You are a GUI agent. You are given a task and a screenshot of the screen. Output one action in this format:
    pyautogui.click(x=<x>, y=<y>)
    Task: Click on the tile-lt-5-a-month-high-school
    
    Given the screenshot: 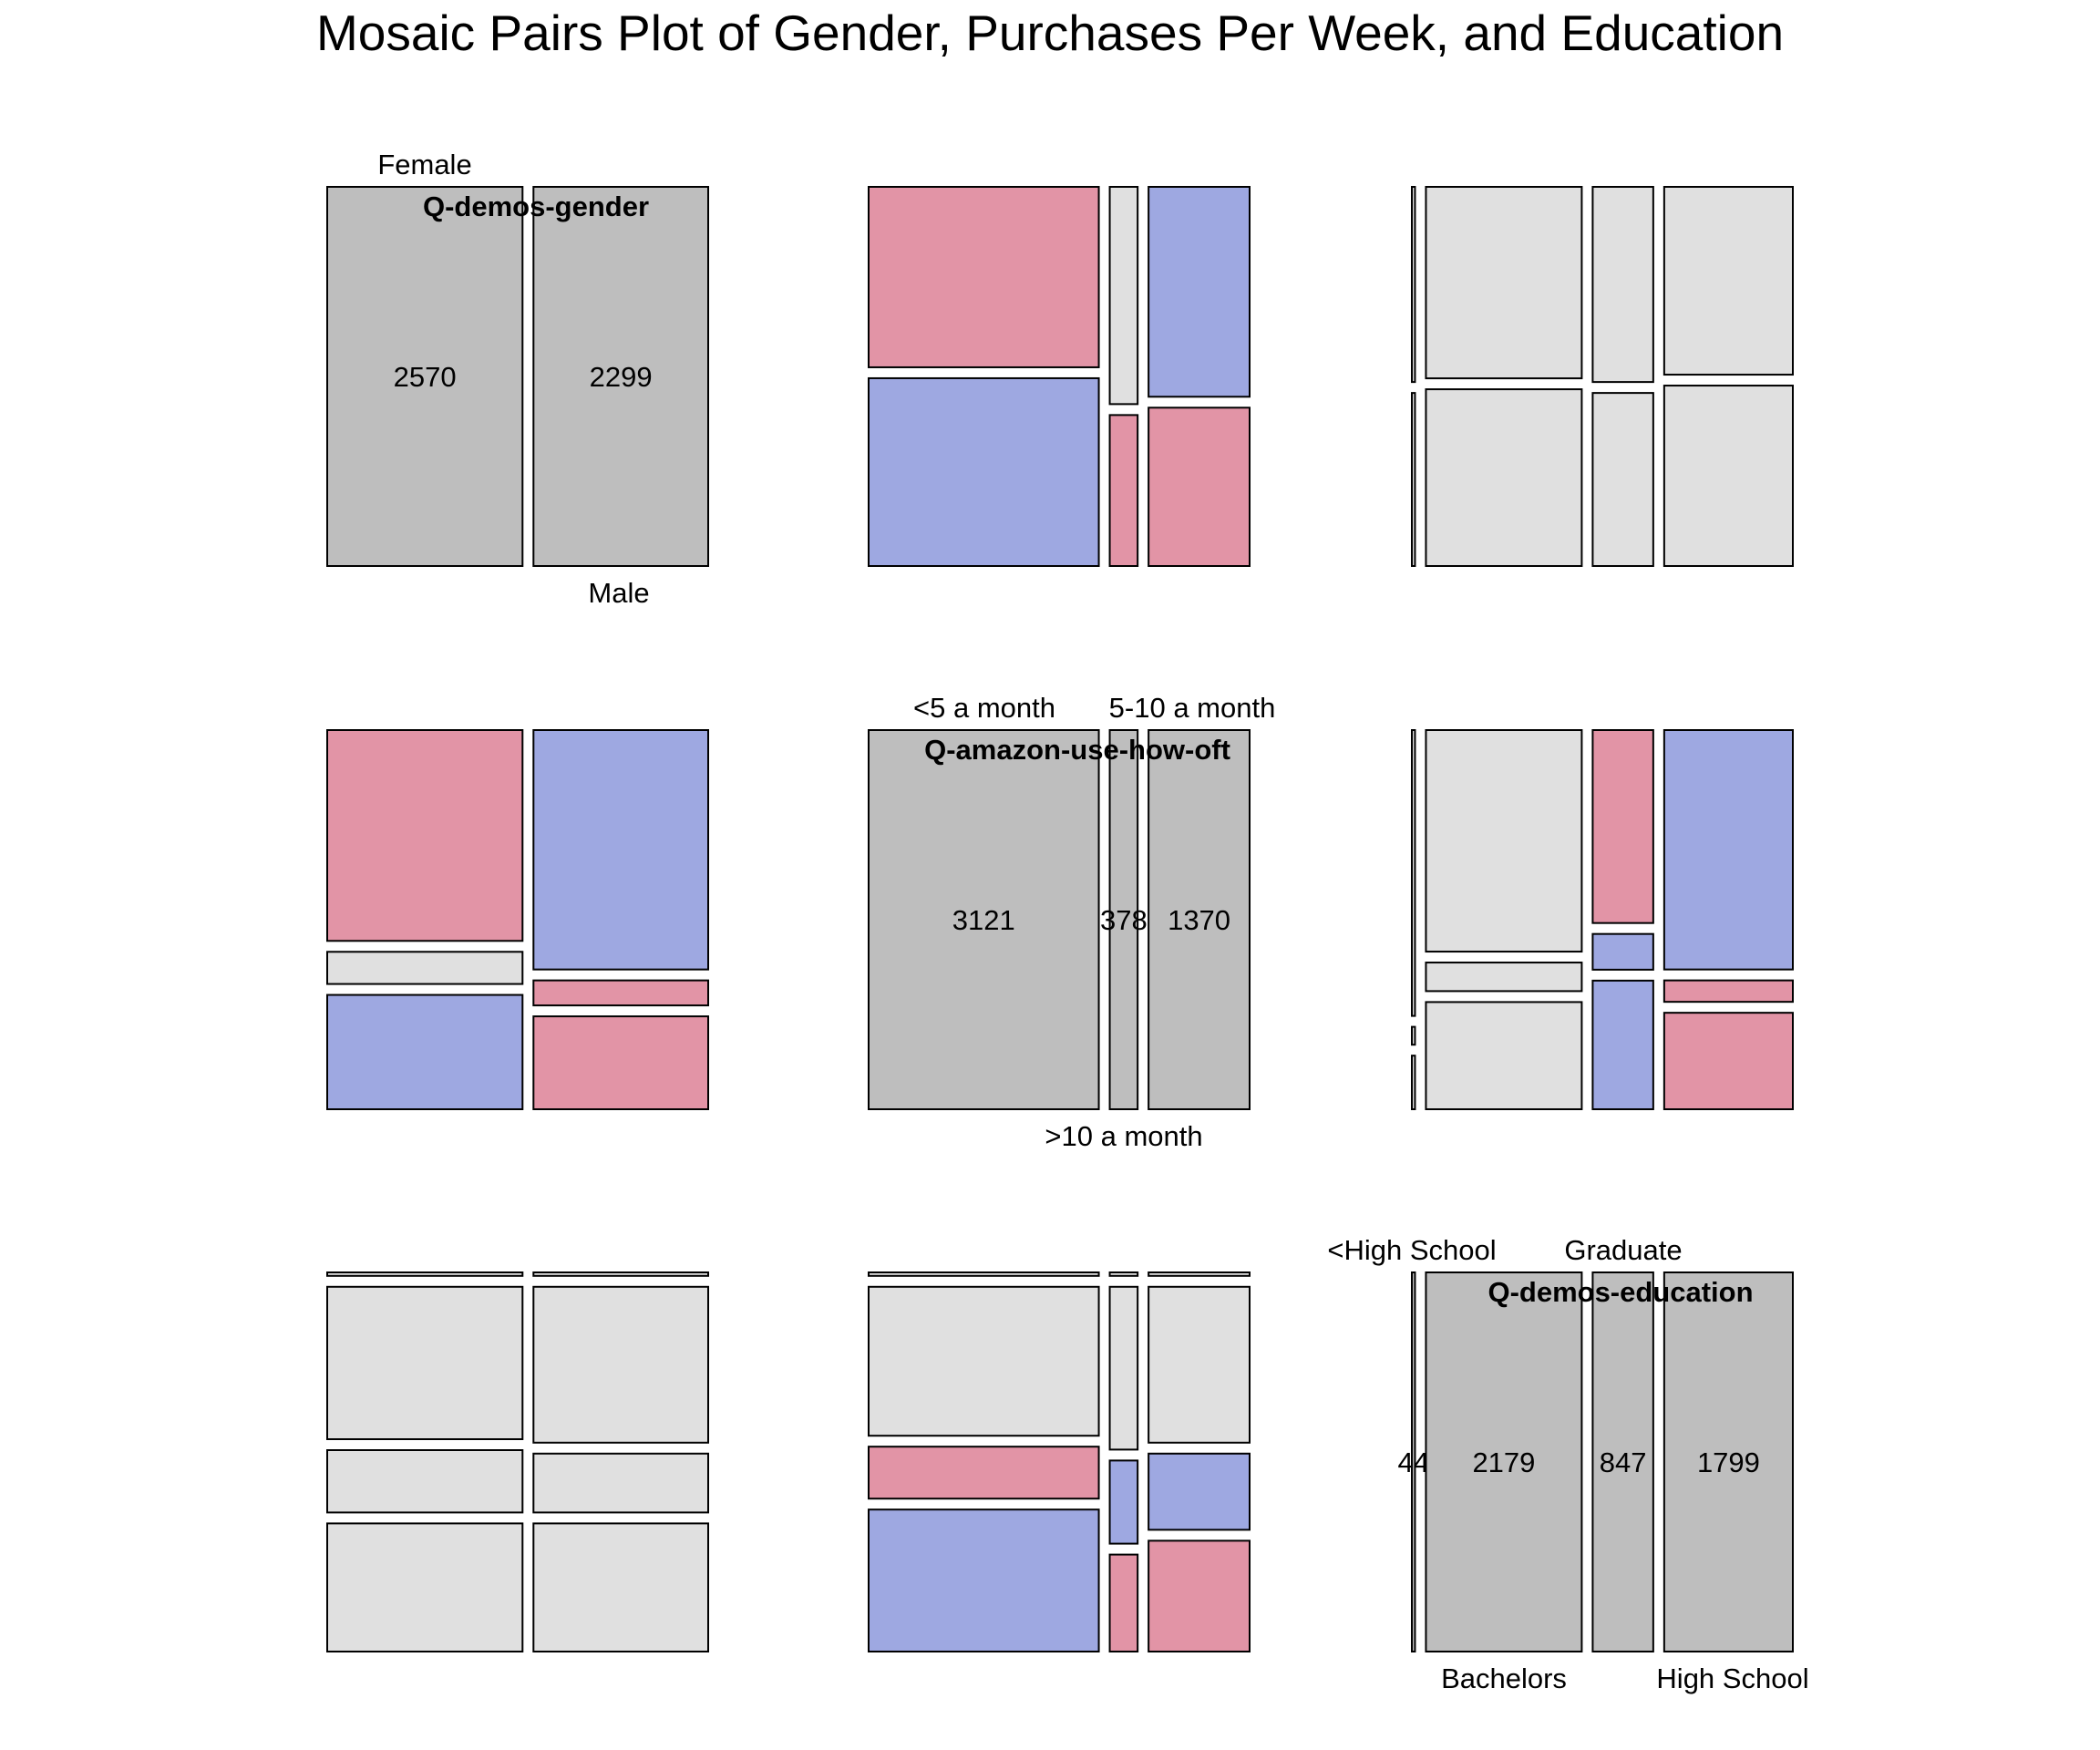 What is the action you would take?
    pyautogui.click(x=984, y=1580)
    